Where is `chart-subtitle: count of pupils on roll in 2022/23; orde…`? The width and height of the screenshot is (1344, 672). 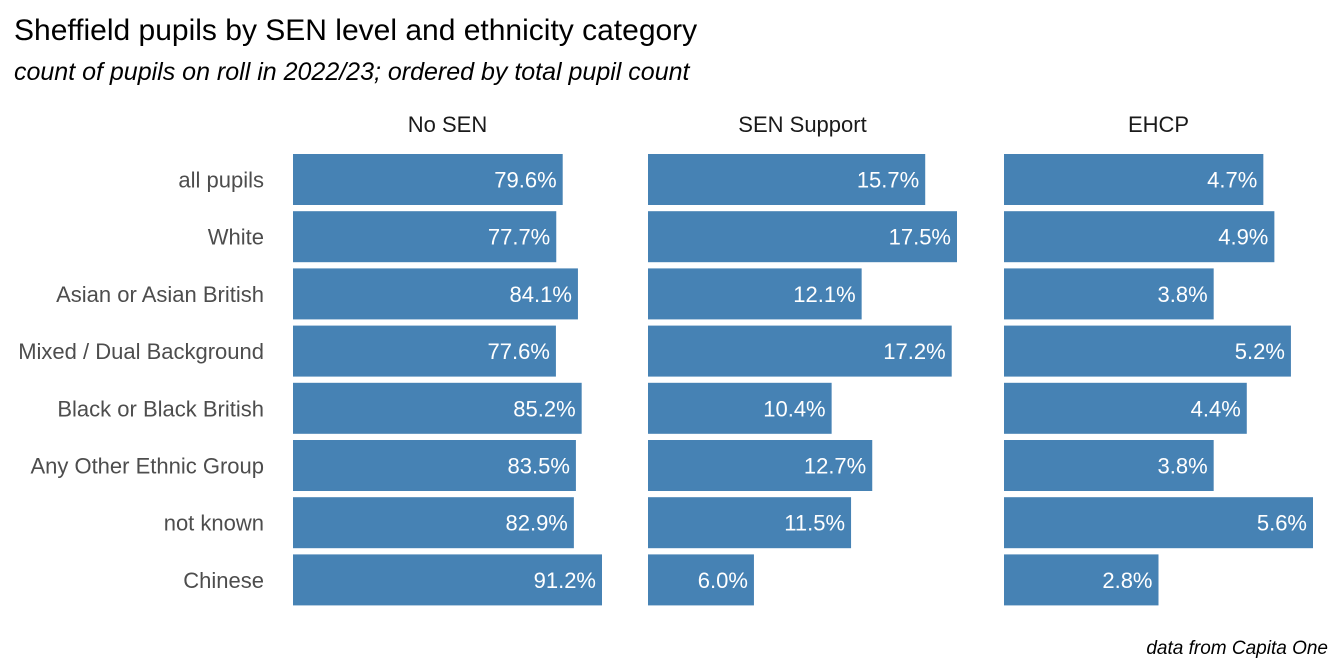
chart-subtitle: count of pupils on roll in 2022/23; orde… is located at coordinates (352, 72).